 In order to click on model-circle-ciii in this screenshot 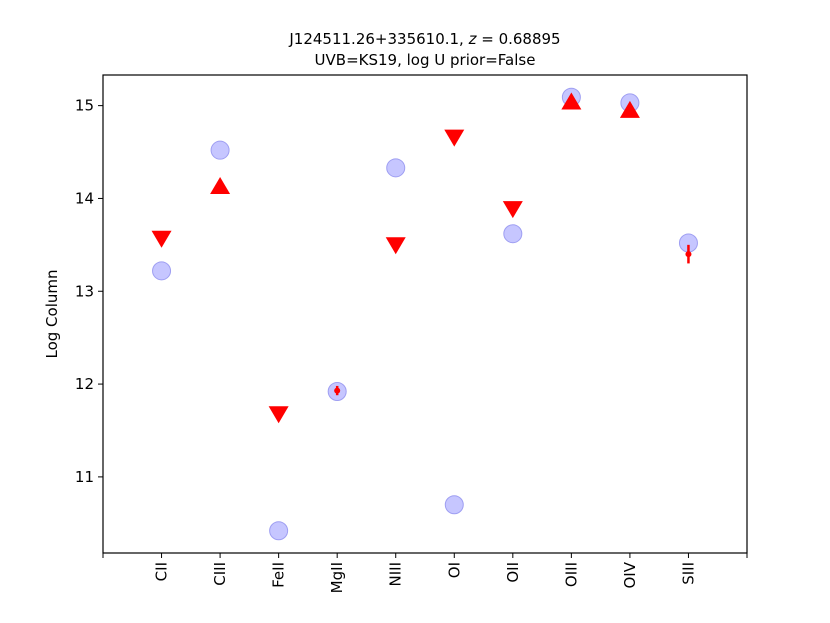, I will do `click(220, 150)`.